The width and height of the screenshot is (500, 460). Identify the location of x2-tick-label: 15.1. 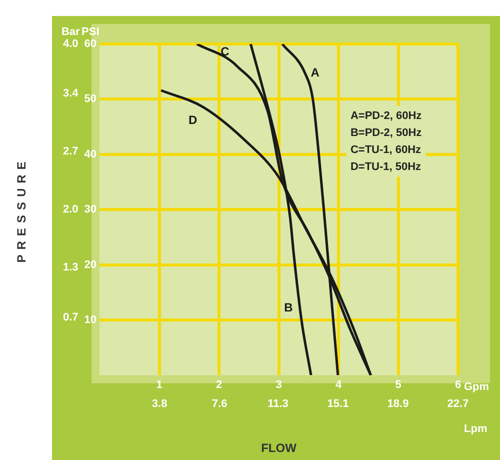
(338, 404).